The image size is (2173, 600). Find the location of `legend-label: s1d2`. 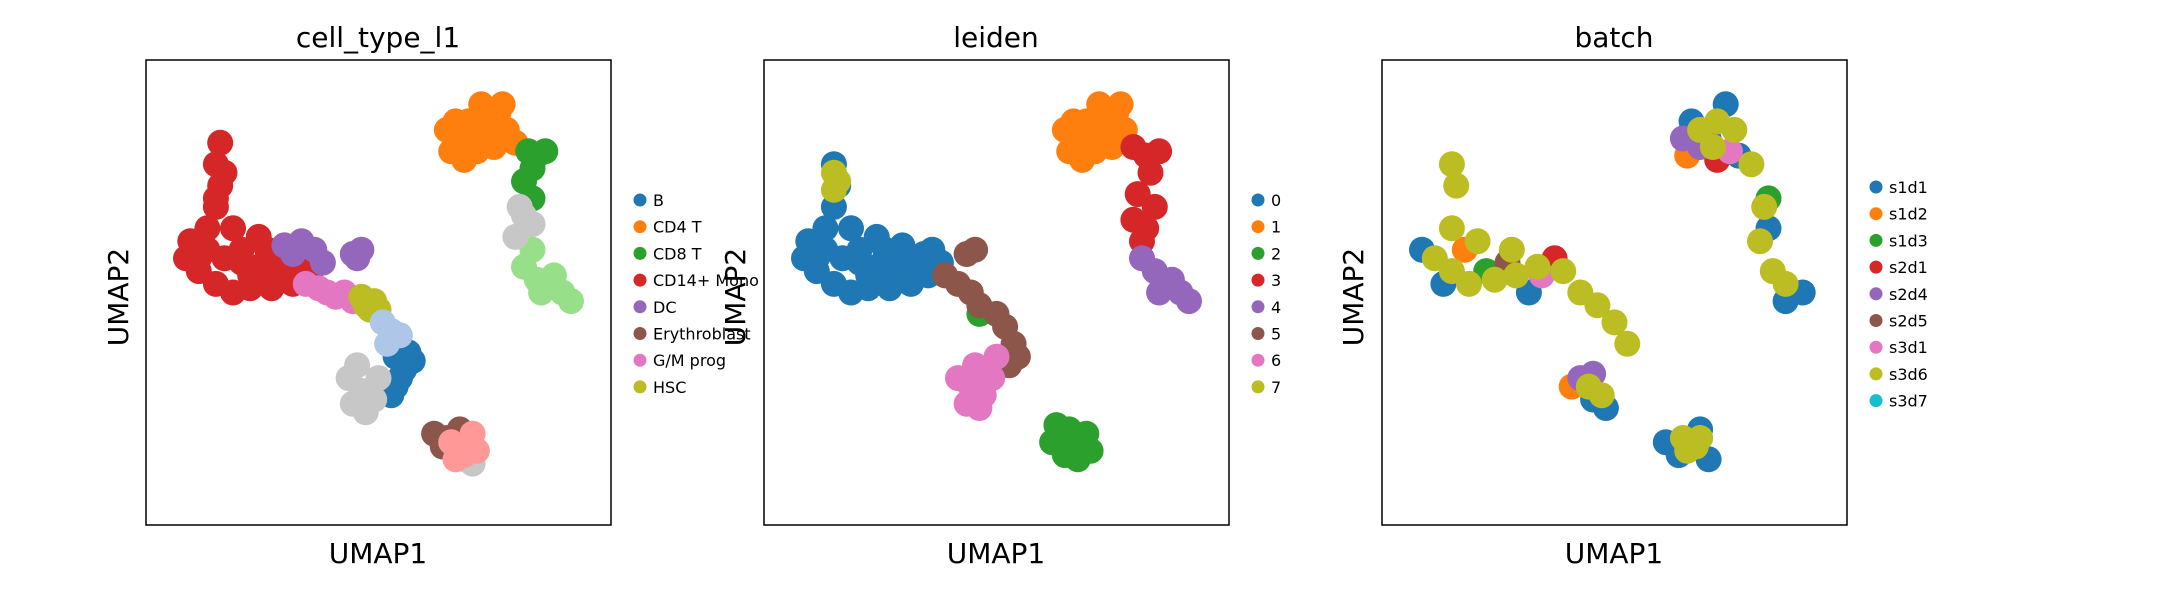

legend-label: s1d2 is located at coordinates (1908, 214).